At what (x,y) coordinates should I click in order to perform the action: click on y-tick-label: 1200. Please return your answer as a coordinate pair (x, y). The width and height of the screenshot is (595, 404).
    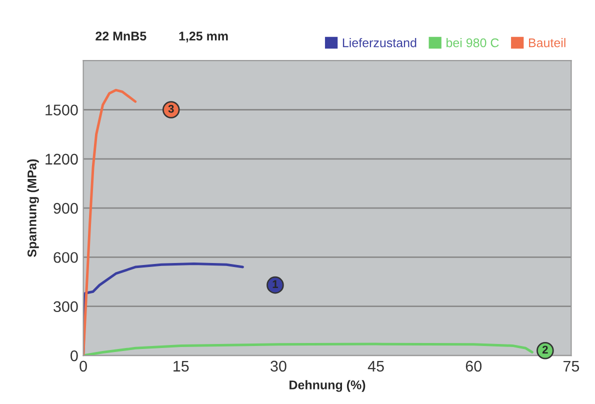
    Looking at the image, I should click on (62, 159).